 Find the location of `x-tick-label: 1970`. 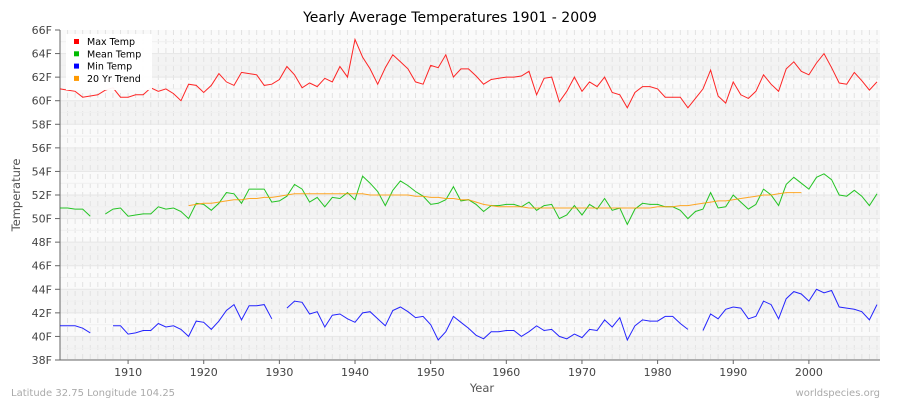

x-tick-label: 1970 is located at coordinates (582, 372).